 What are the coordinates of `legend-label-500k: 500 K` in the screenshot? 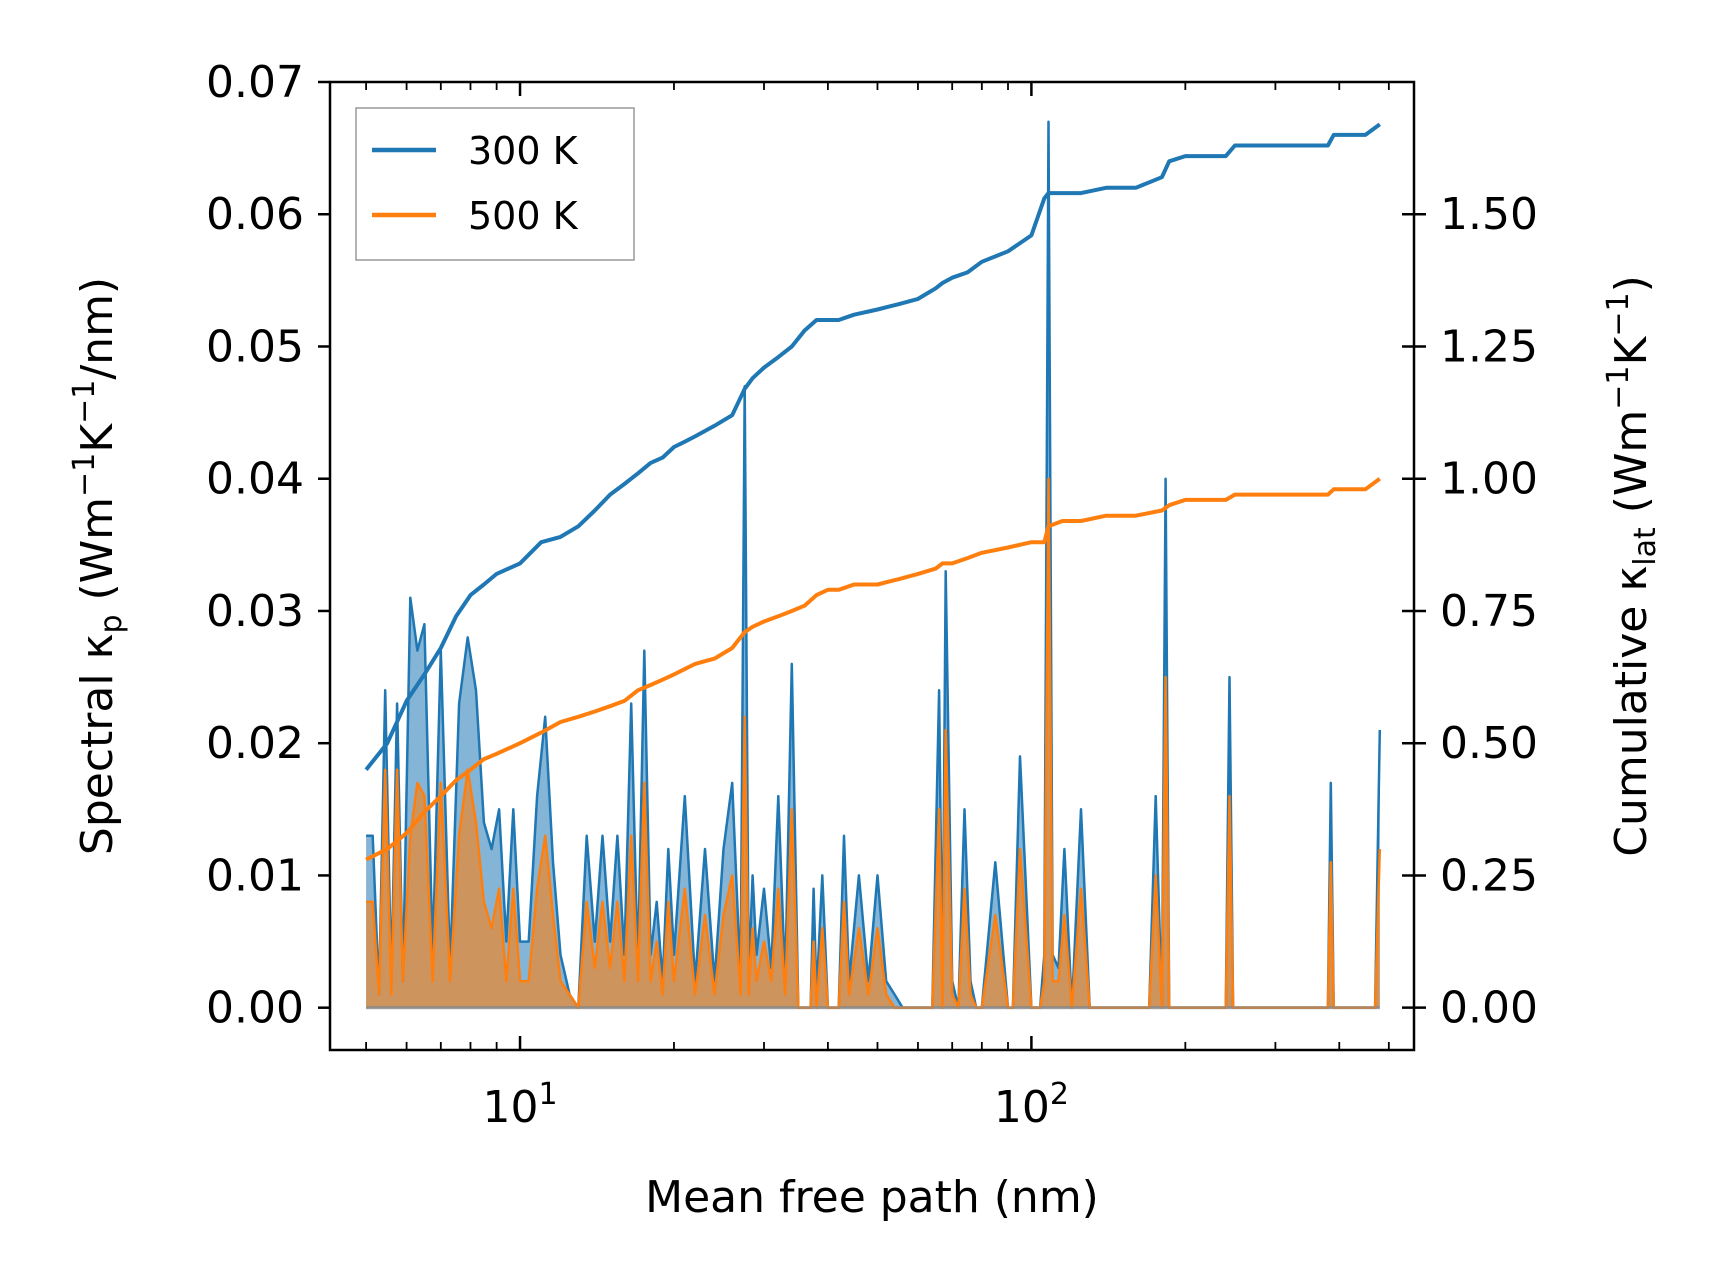 It's located at (523, 216).